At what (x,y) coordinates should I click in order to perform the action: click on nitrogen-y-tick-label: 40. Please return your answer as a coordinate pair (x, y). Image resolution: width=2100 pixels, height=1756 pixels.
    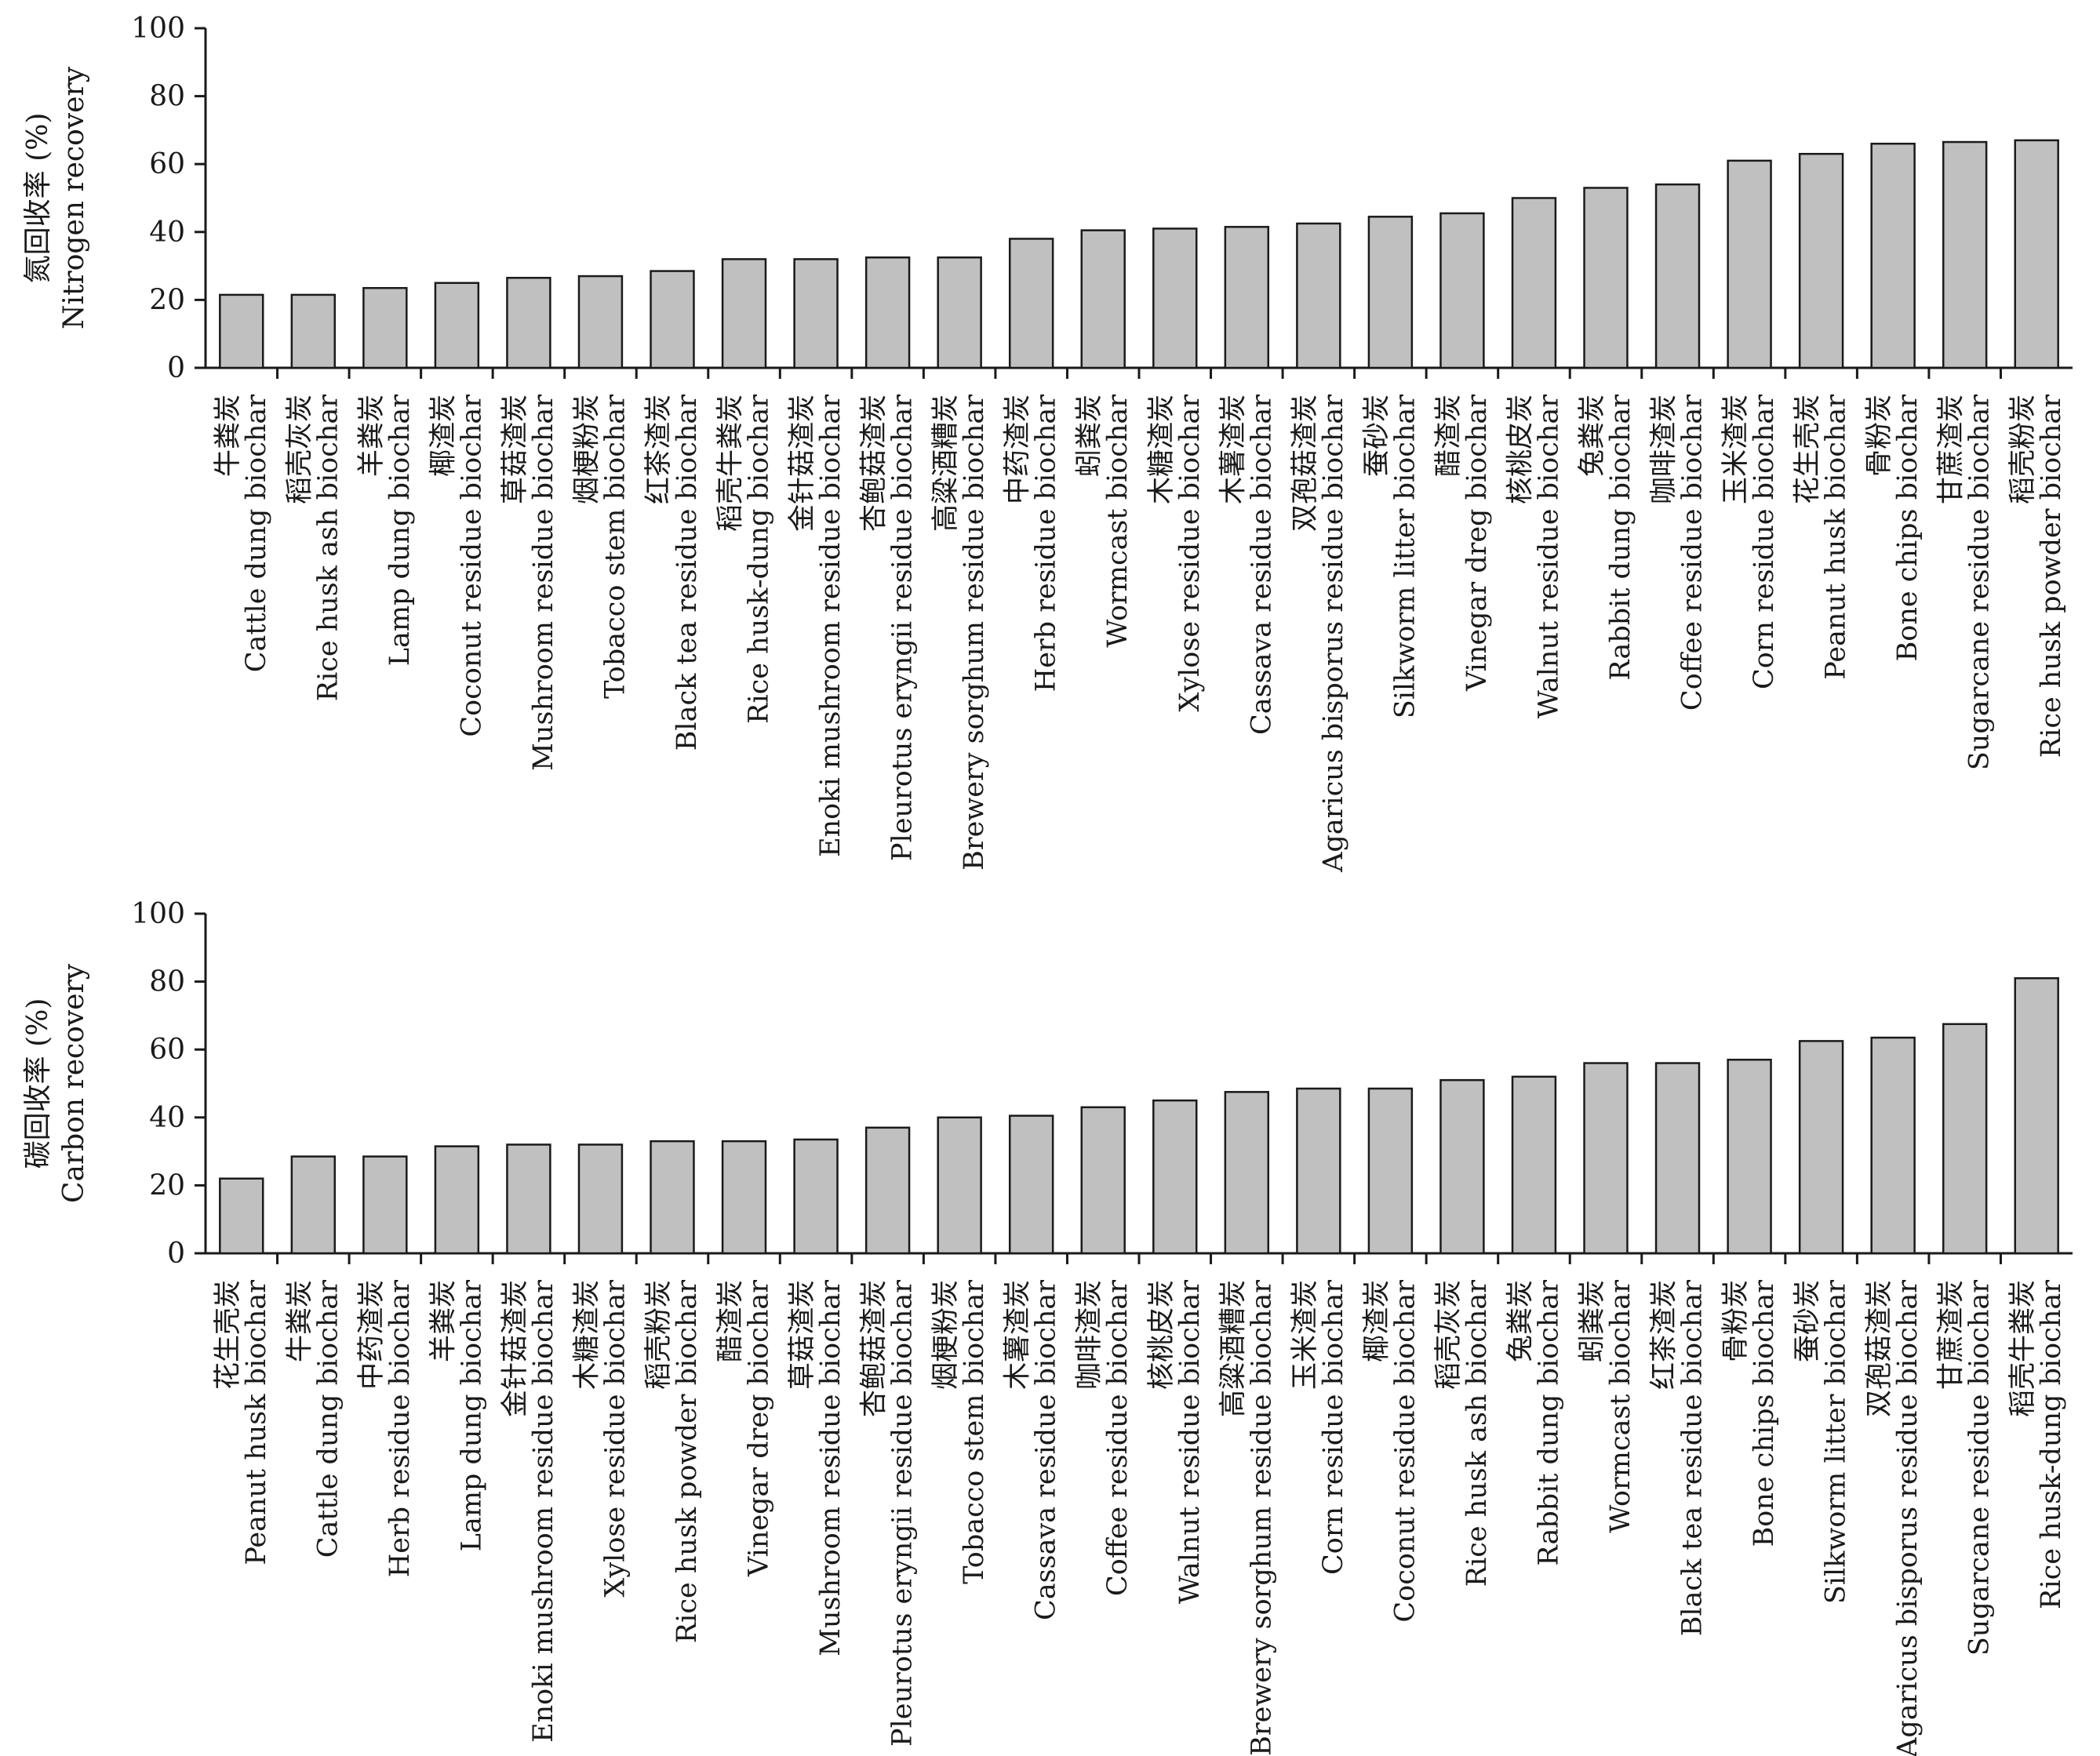
    Looking at the image, I should click on (167, 233).